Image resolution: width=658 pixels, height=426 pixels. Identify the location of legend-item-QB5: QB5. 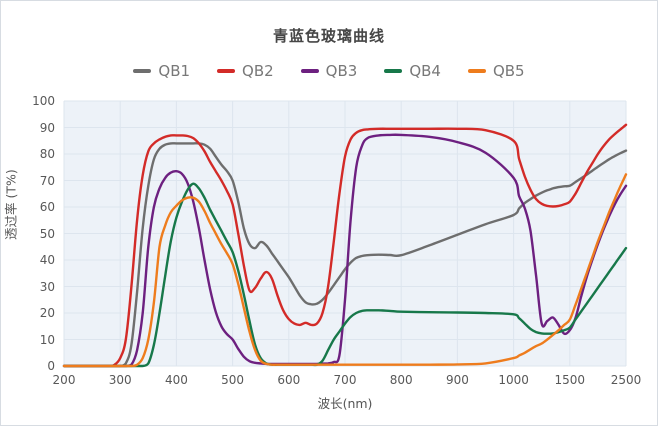
(496, 71).